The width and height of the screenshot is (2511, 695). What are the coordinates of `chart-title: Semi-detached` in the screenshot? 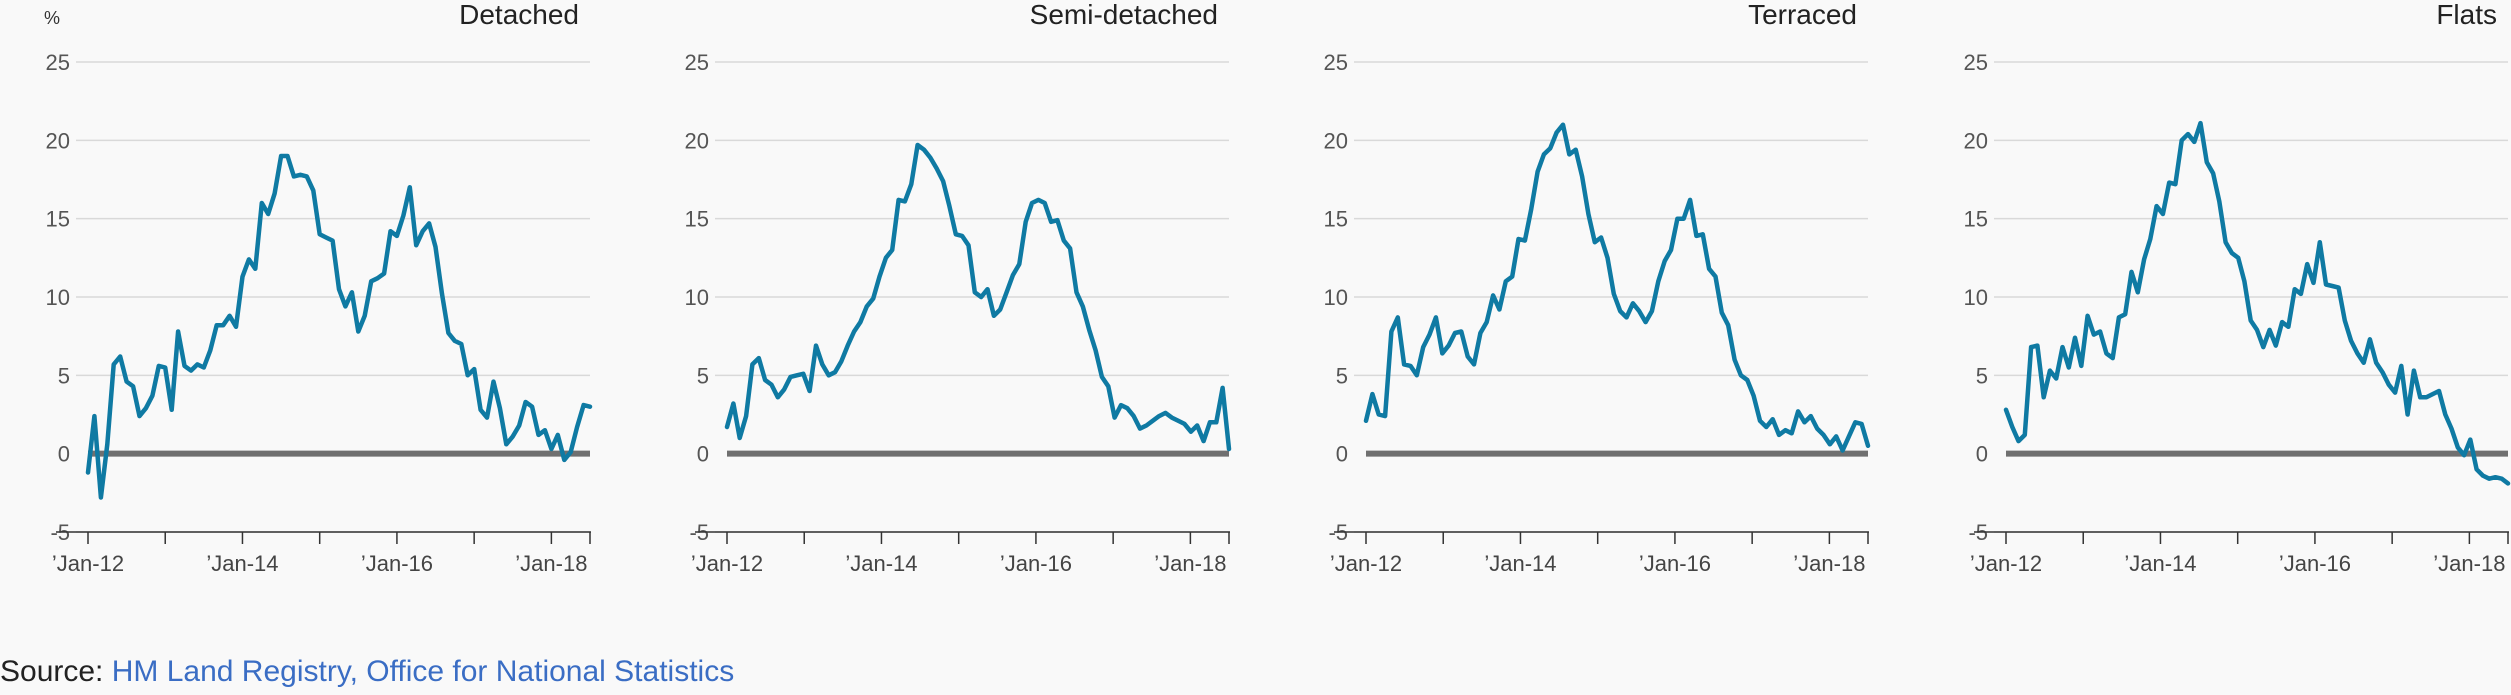 It's located at (1124, 15).